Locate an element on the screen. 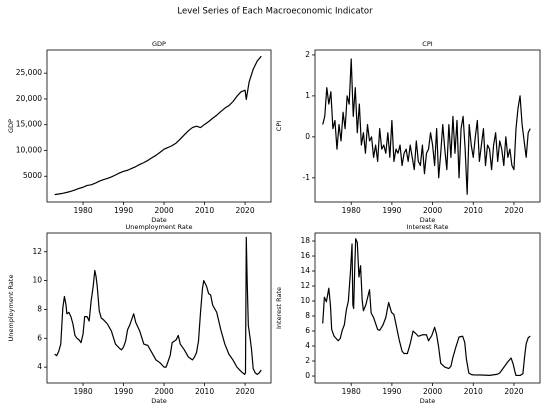 The width and height of the screenshot is (550, 408). y-tick-label: -1 is located at coordinates (307, 177).